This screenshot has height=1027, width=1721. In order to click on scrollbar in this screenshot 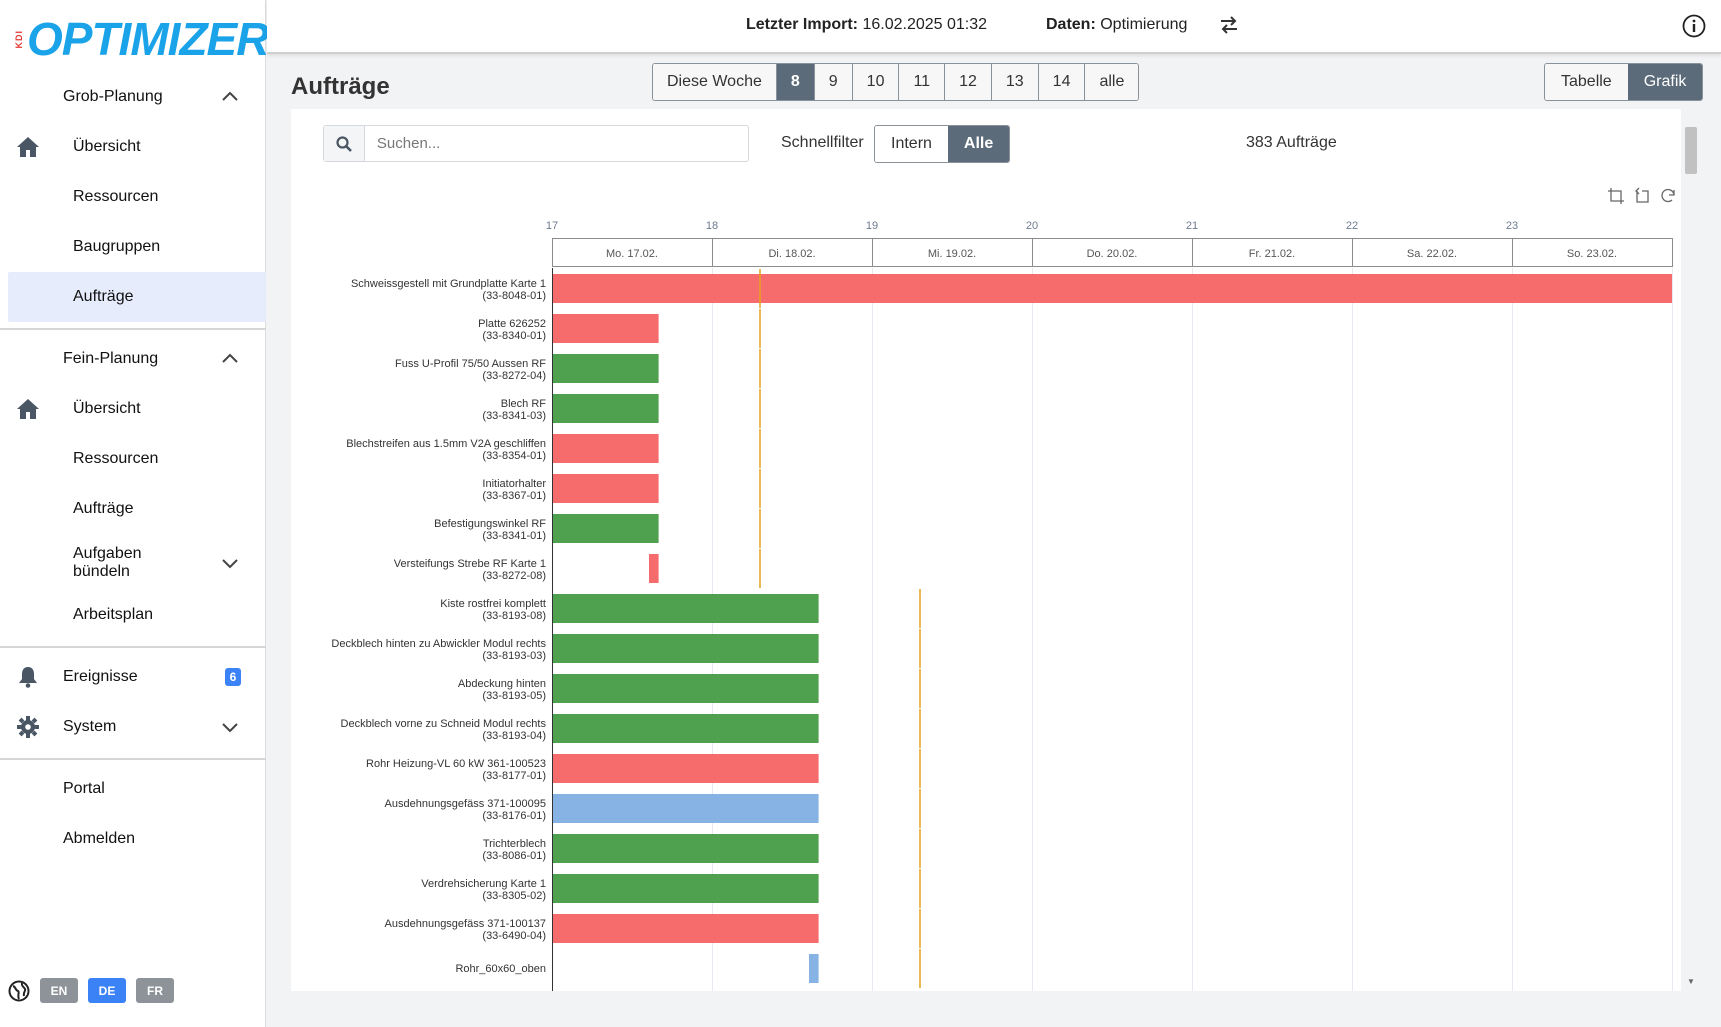, I will do `click(1691, 550)`.